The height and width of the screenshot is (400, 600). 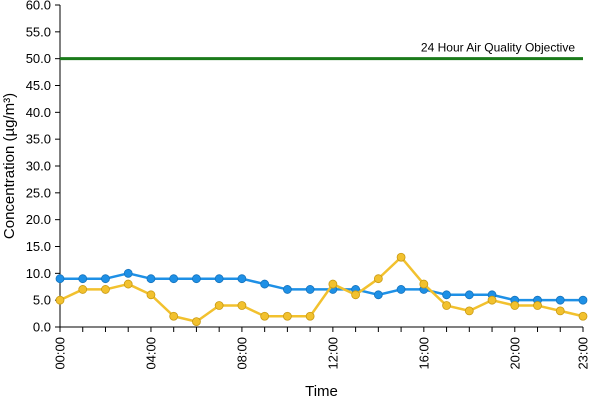 I want to click on y-tick-label: 5.0, so click(x=42, y=300).